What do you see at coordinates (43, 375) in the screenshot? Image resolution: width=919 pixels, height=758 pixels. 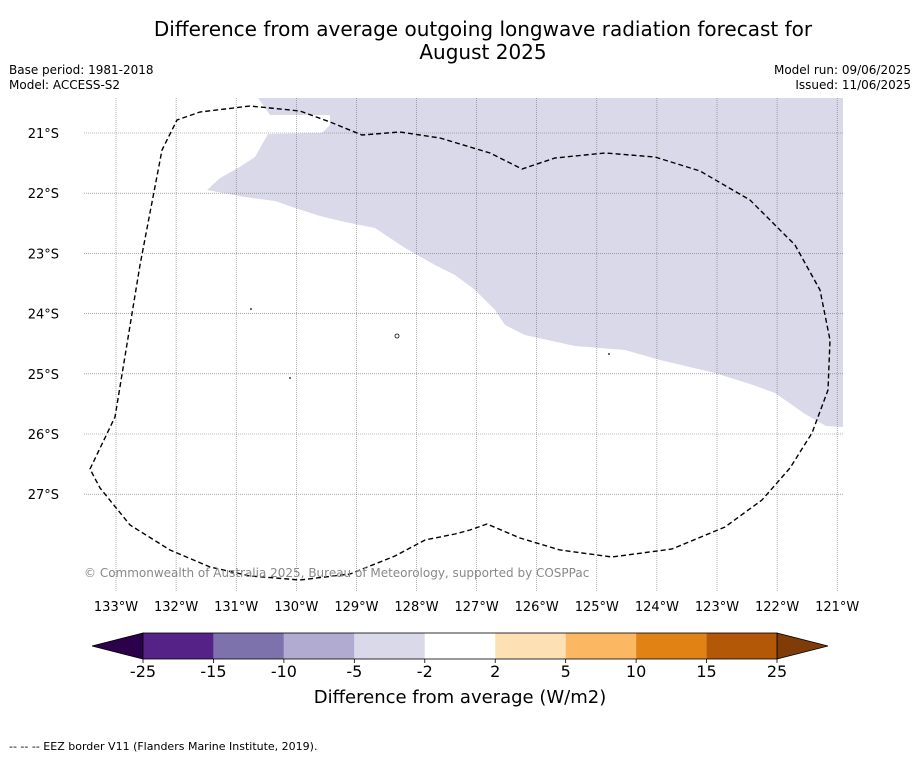 I see `latitude-label: 25°S` at bounding box center [43, 375].